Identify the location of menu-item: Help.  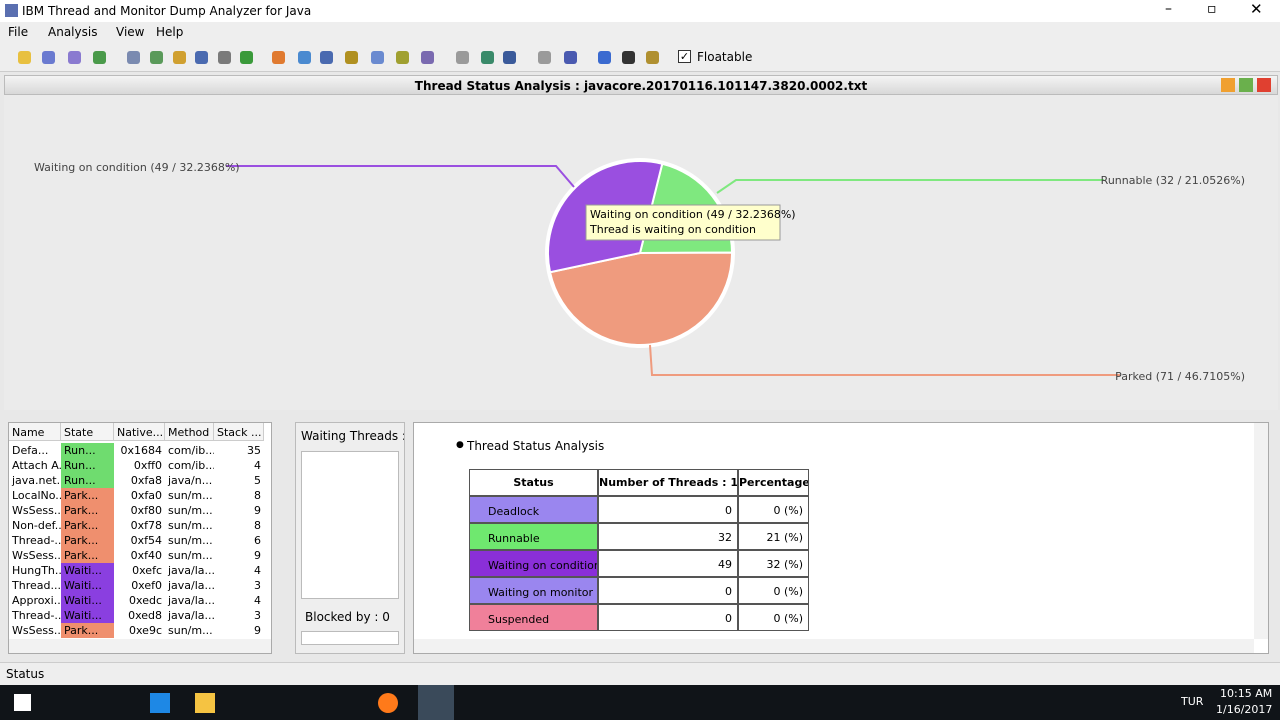
(170, 32).